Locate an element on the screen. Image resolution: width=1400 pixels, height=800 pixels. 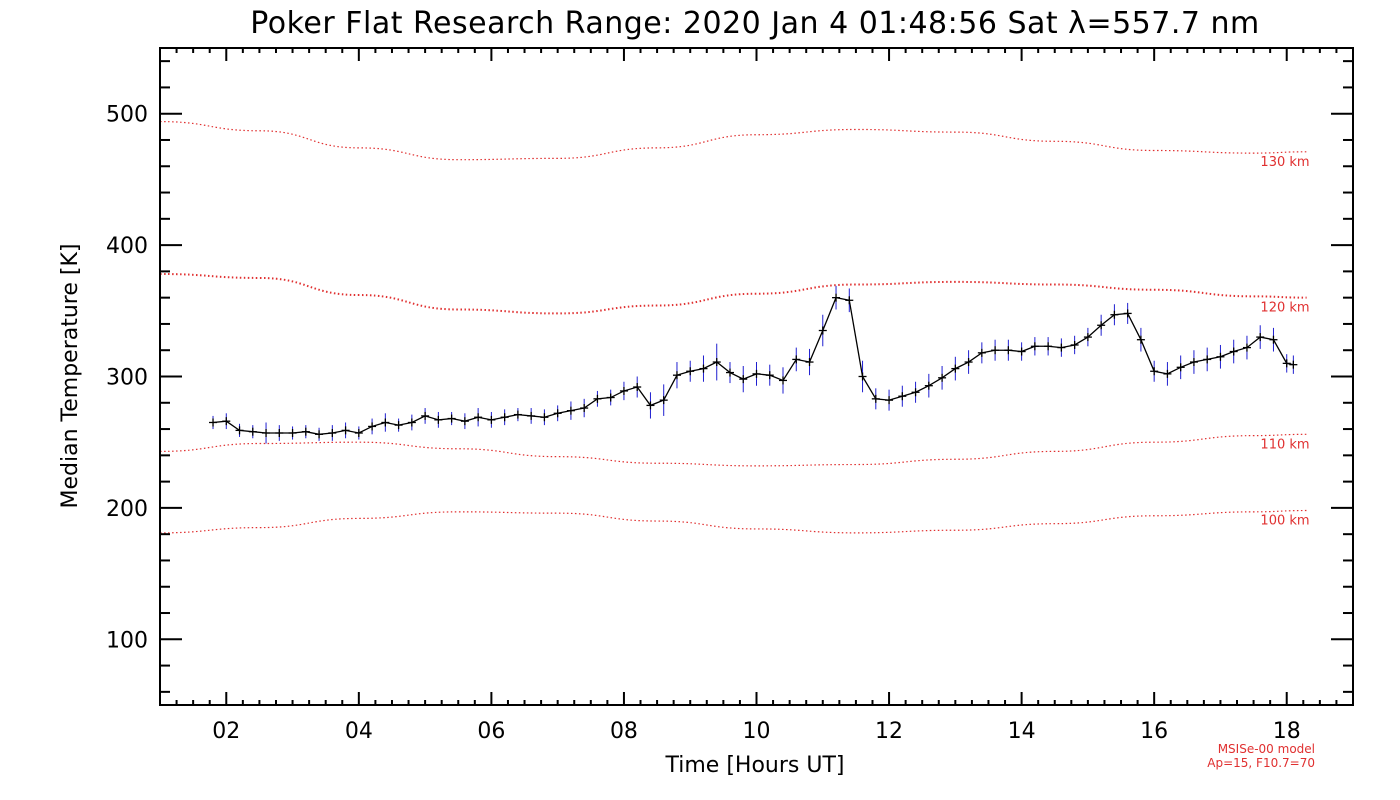
x-tick-label: 12 is located at coordinates (889, 731).